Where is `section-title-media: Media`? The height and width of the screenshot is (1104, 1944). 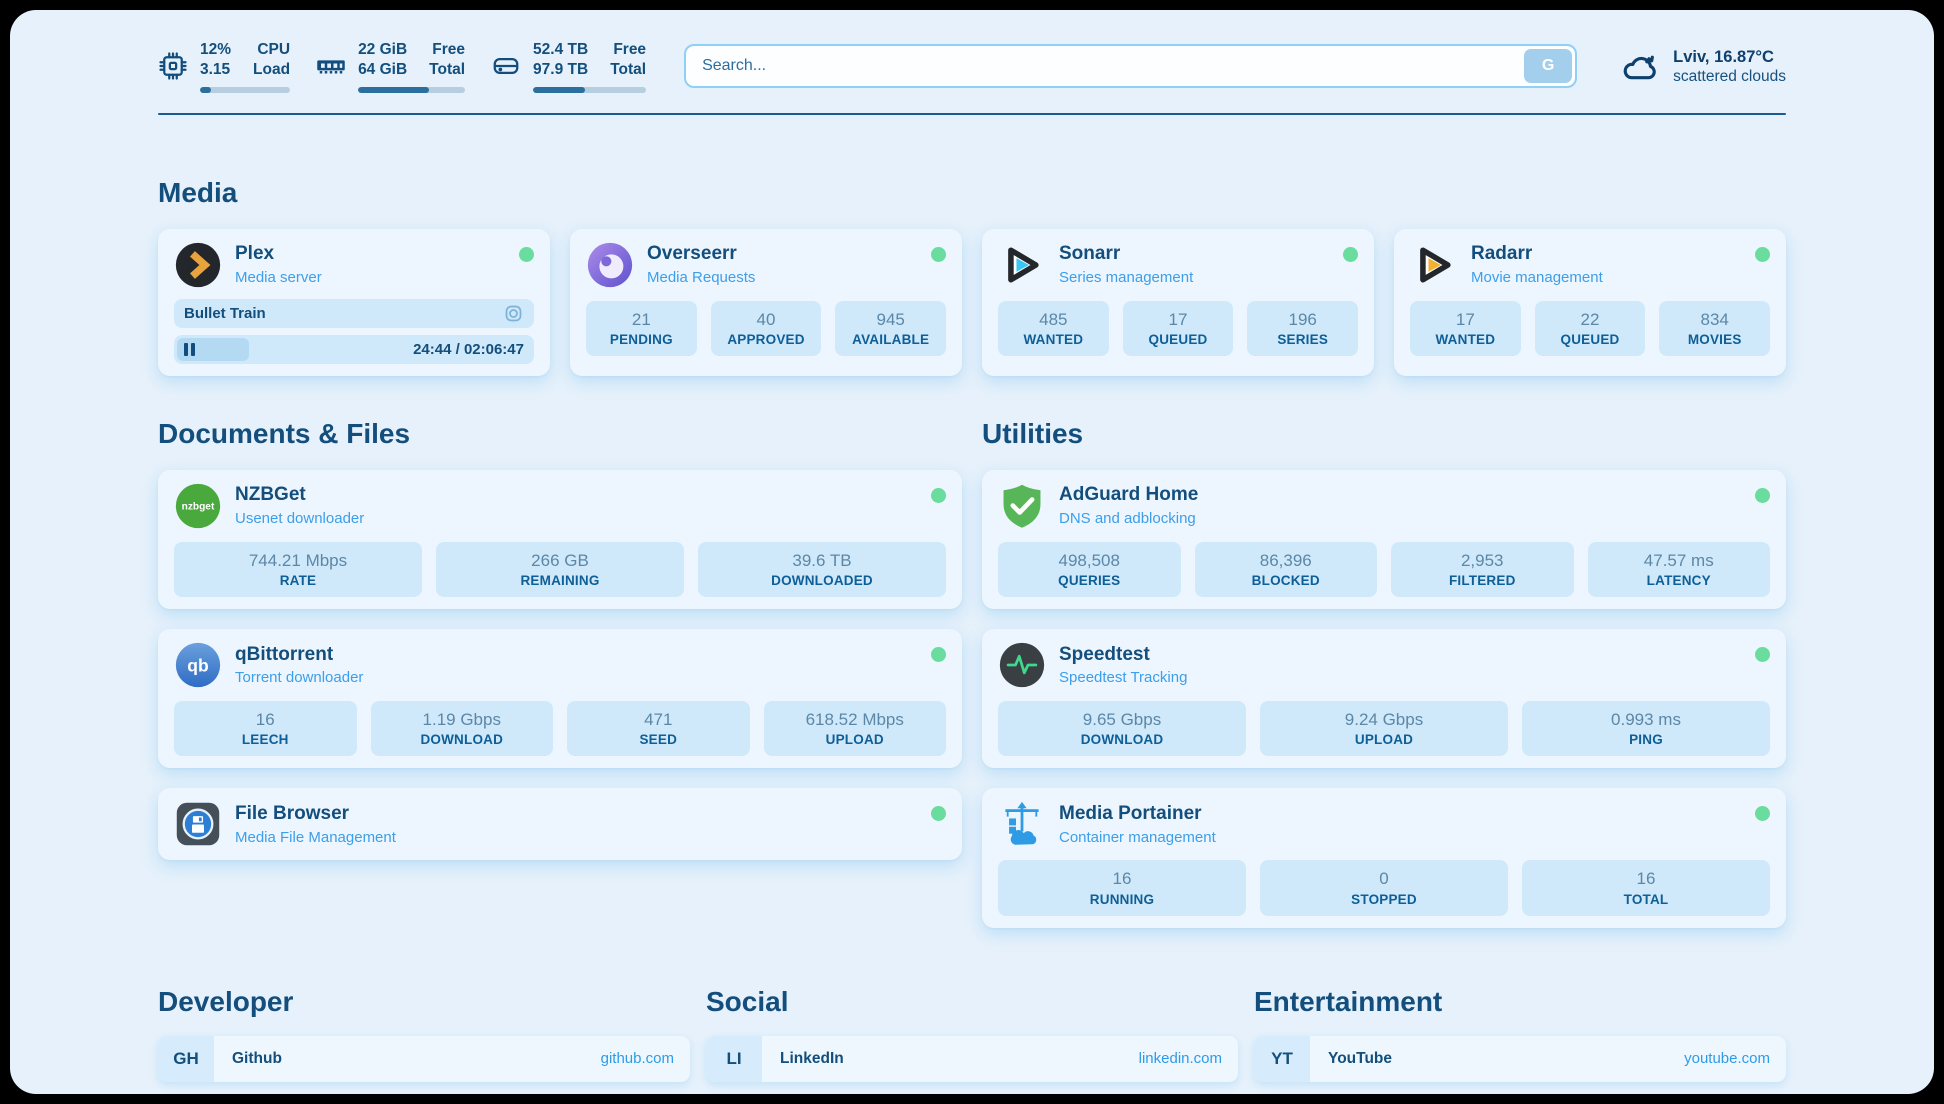 section-title-media: Media is located at coordinates (198, 192).